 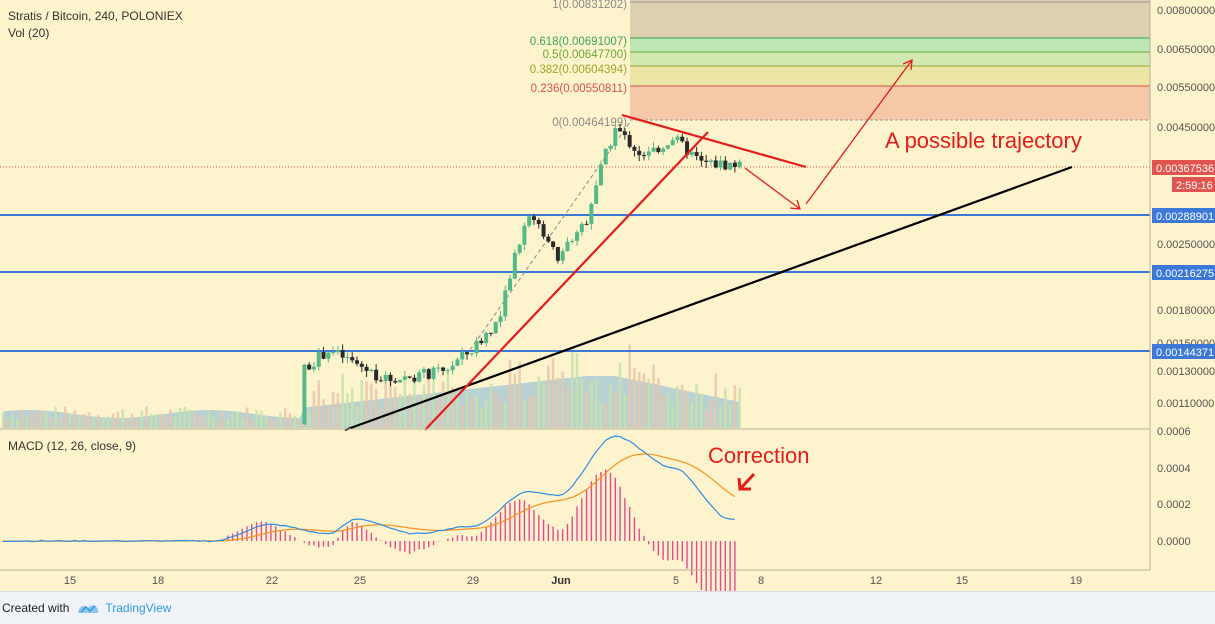 I want to click on fib-label-05: 0.5(0.00647700), so click(x=585, y=55).